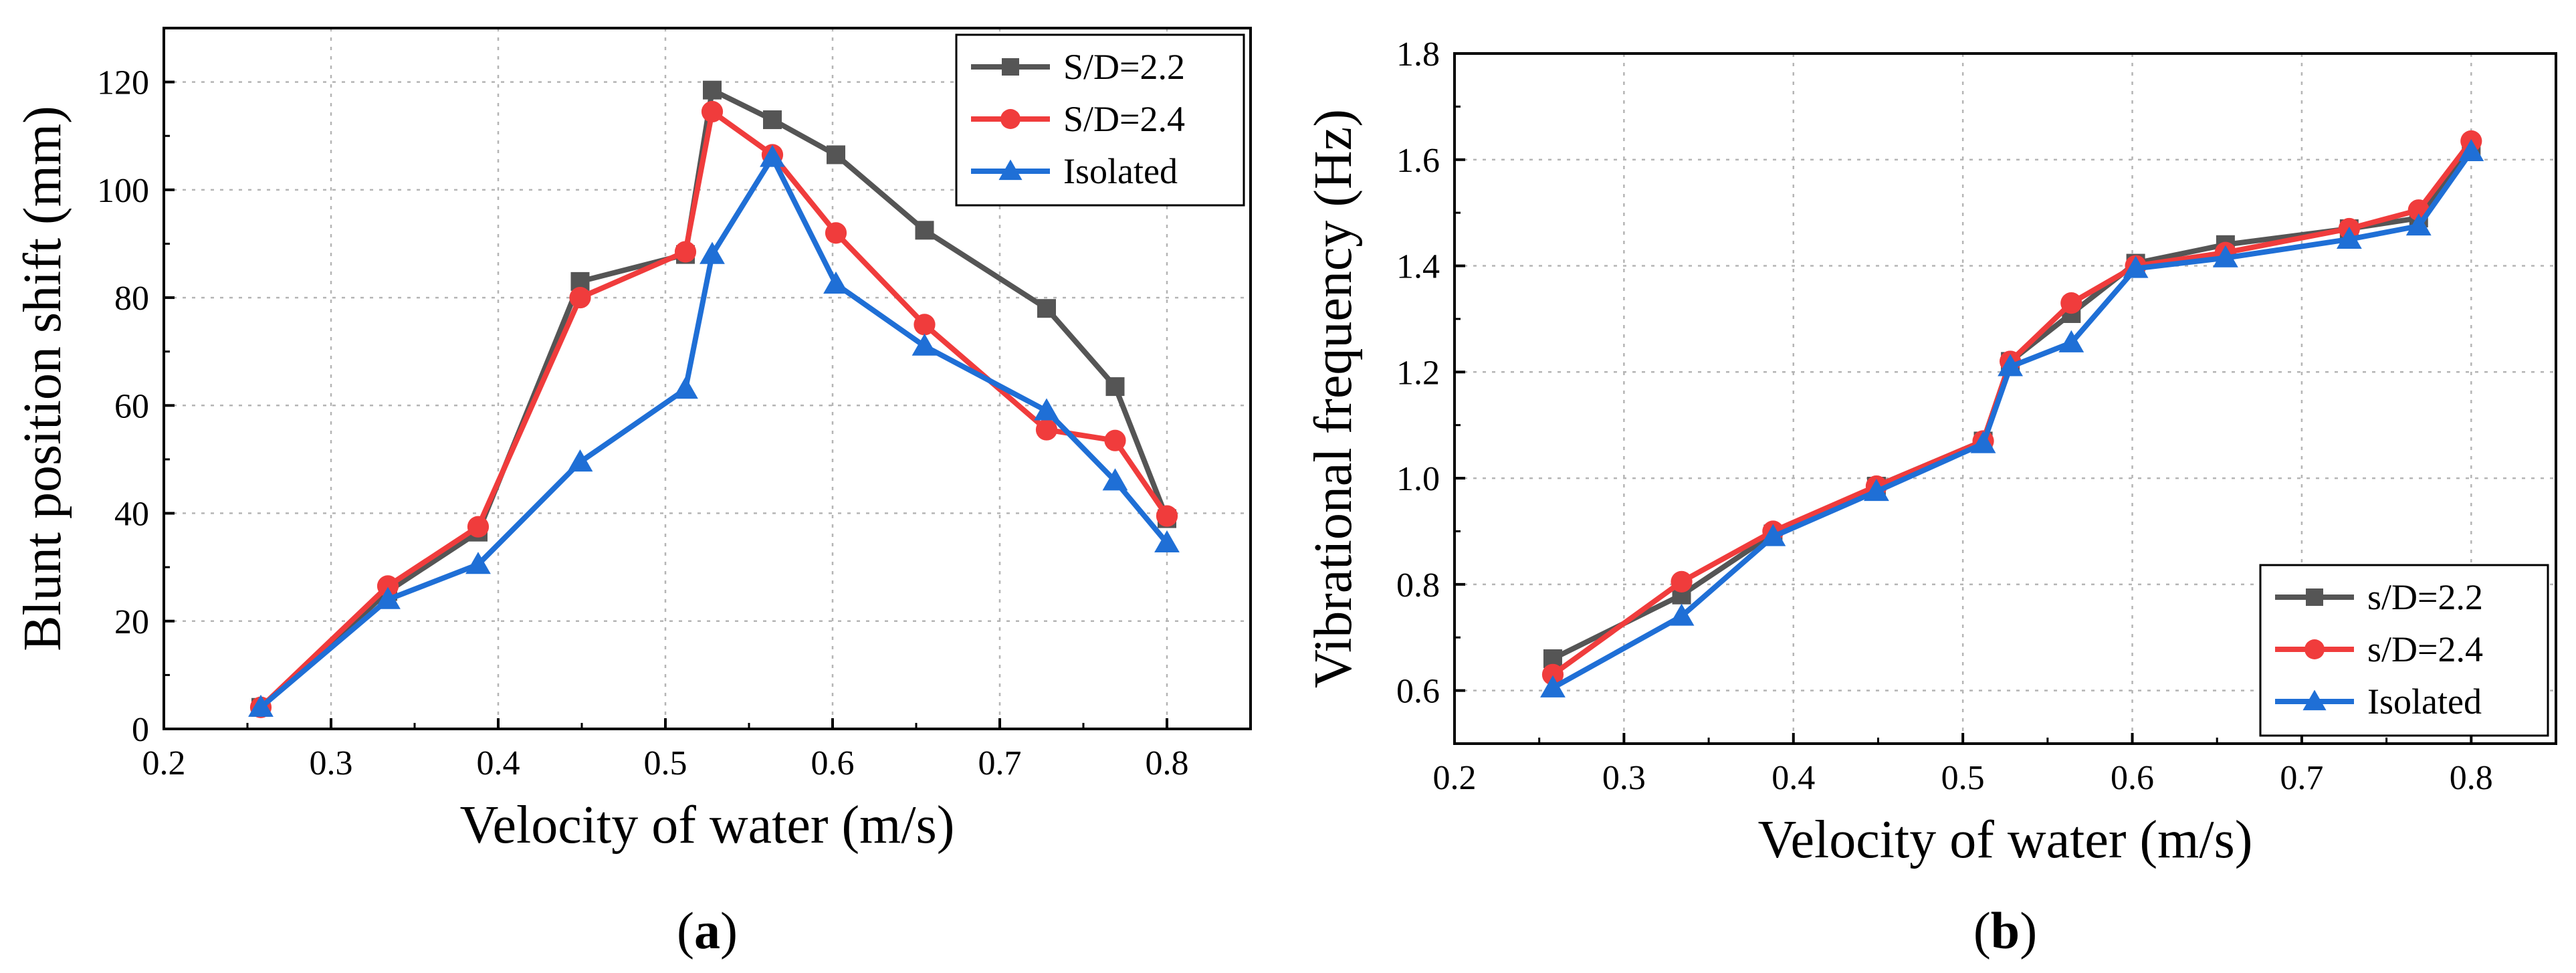 The image size is (2576, 973). Describe the element at coordinates (1418, 373) in the screenshot. I see `y-tick-label: 1.2` at that location.